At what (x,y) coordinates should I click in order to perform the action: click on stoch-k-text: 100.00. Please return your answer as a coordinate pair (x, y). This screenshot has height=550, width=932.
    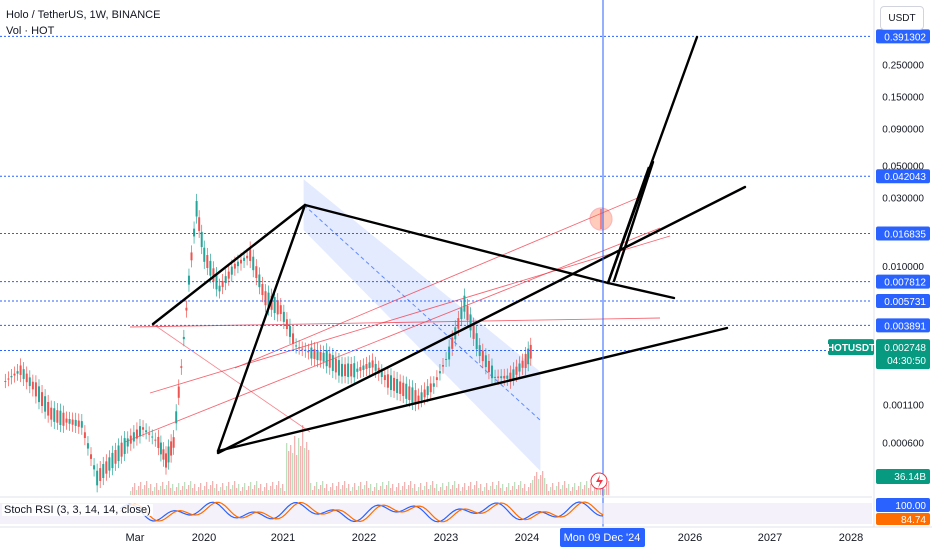
    Looking at the image, I should click on (910, 506).